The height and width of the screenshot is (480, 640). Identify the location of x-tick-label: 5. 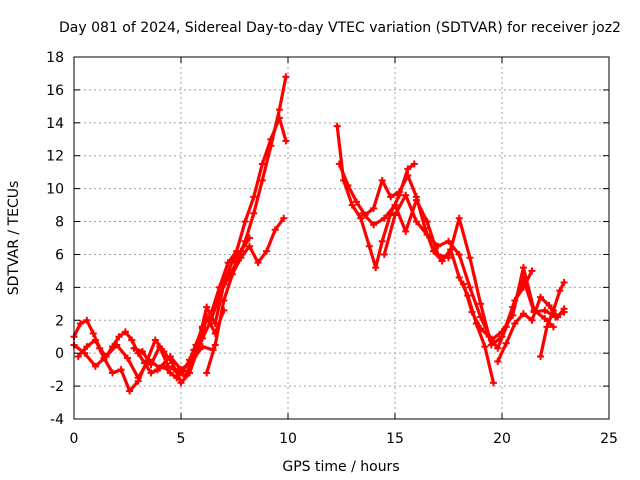
(181, 439).